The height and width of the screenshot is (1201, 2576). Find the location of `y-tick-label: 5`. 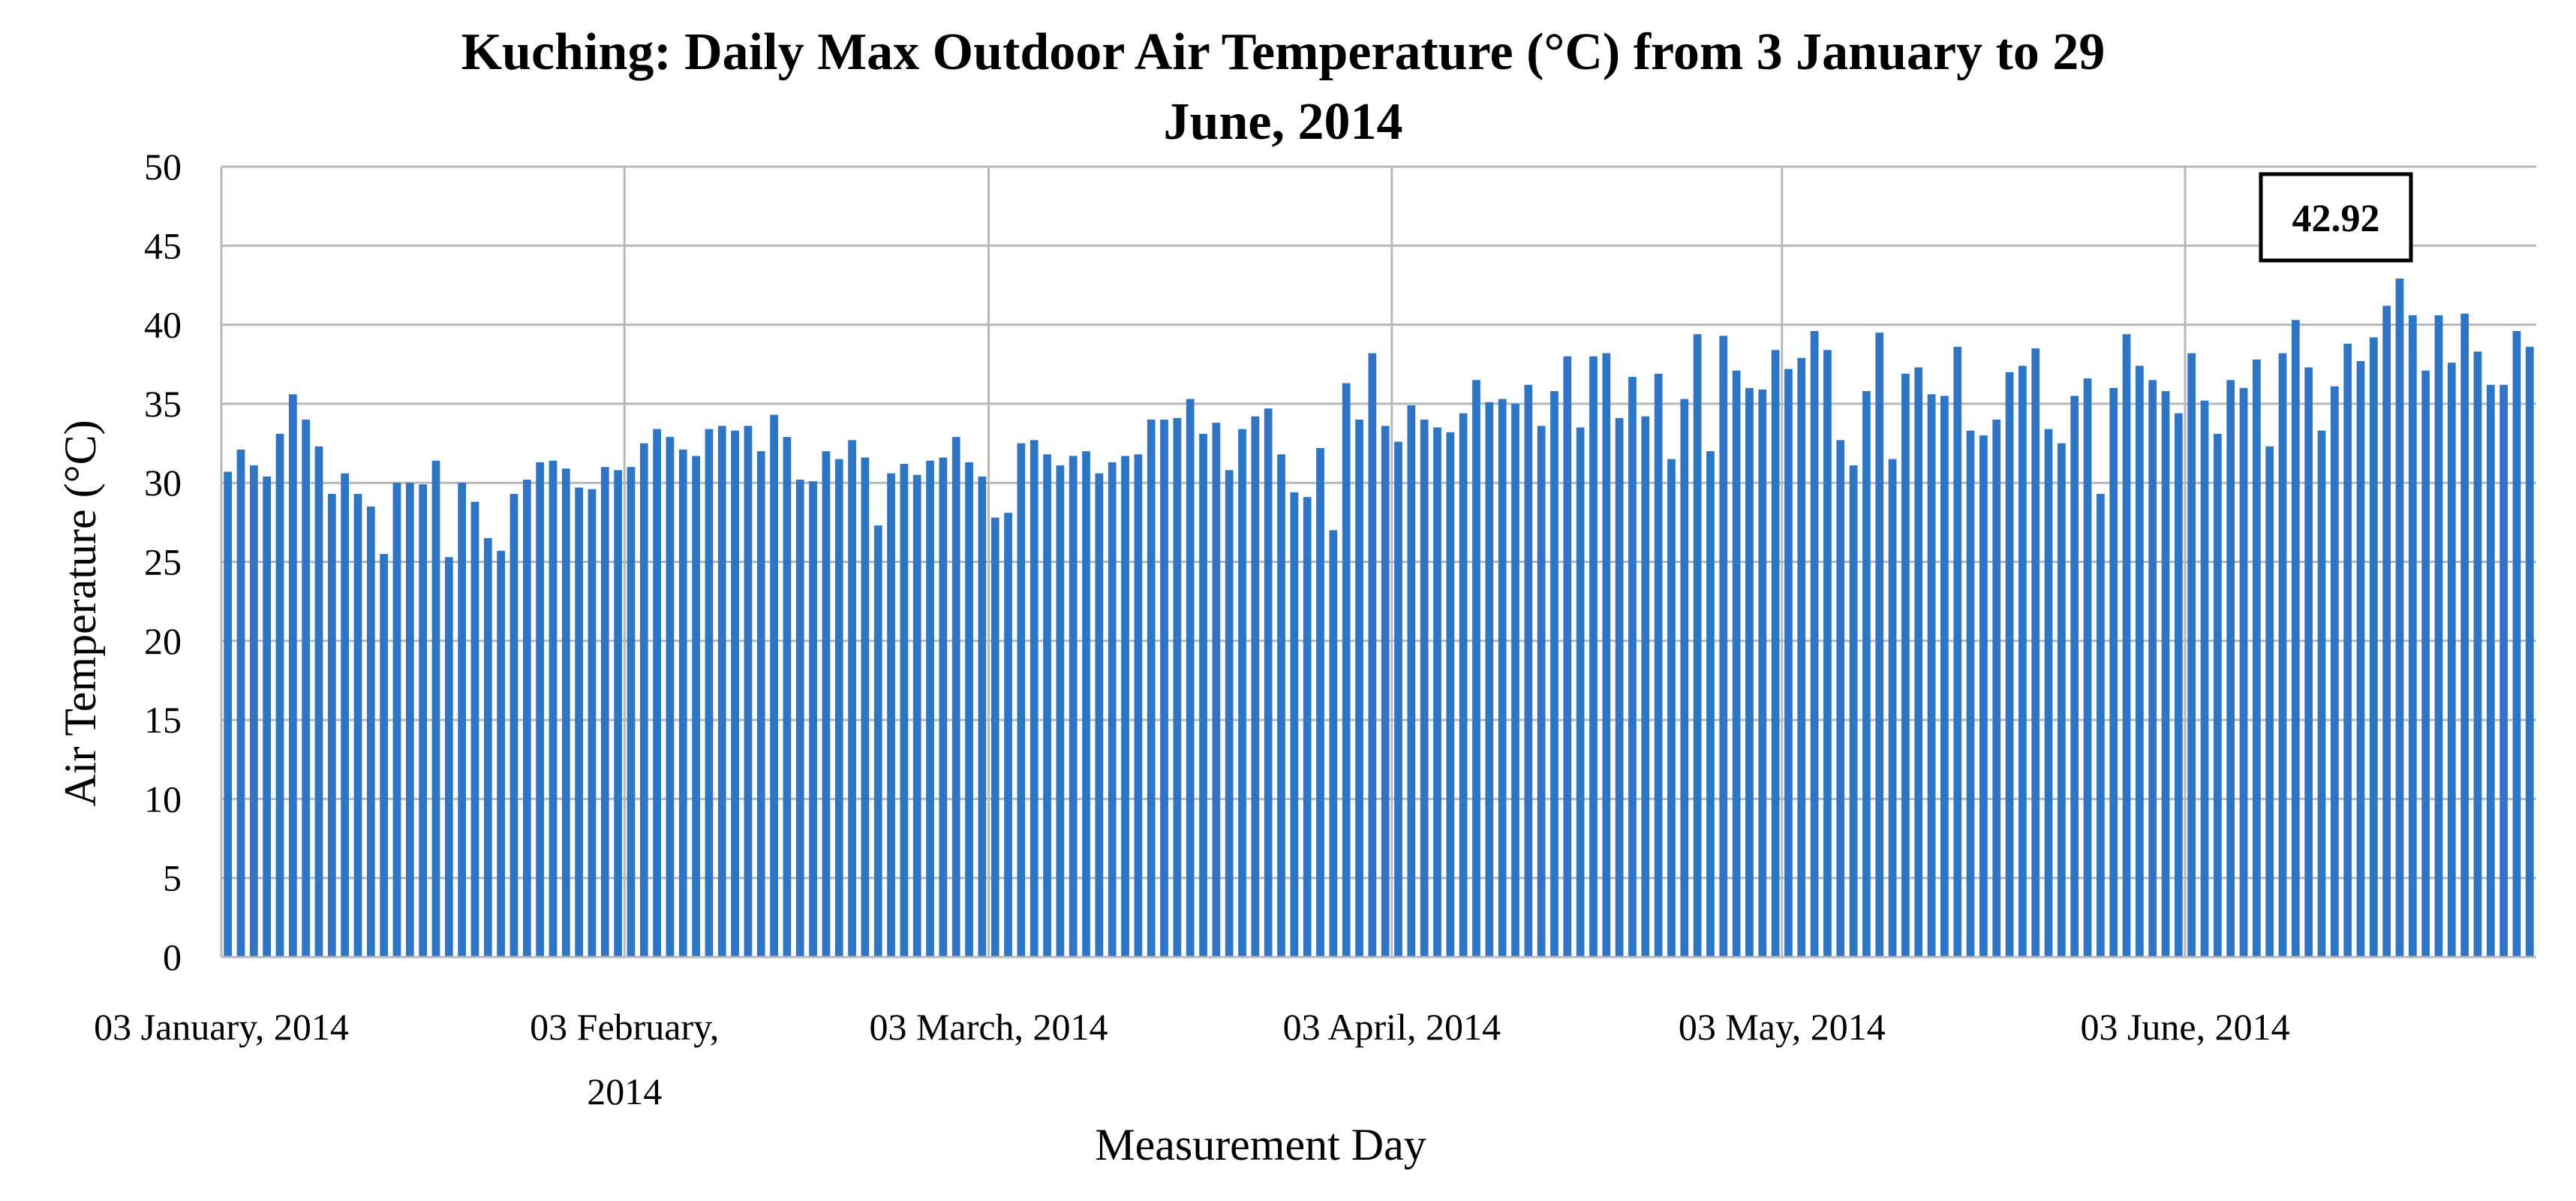

y-tick-label: 5 is located at coordinates (172, 878).